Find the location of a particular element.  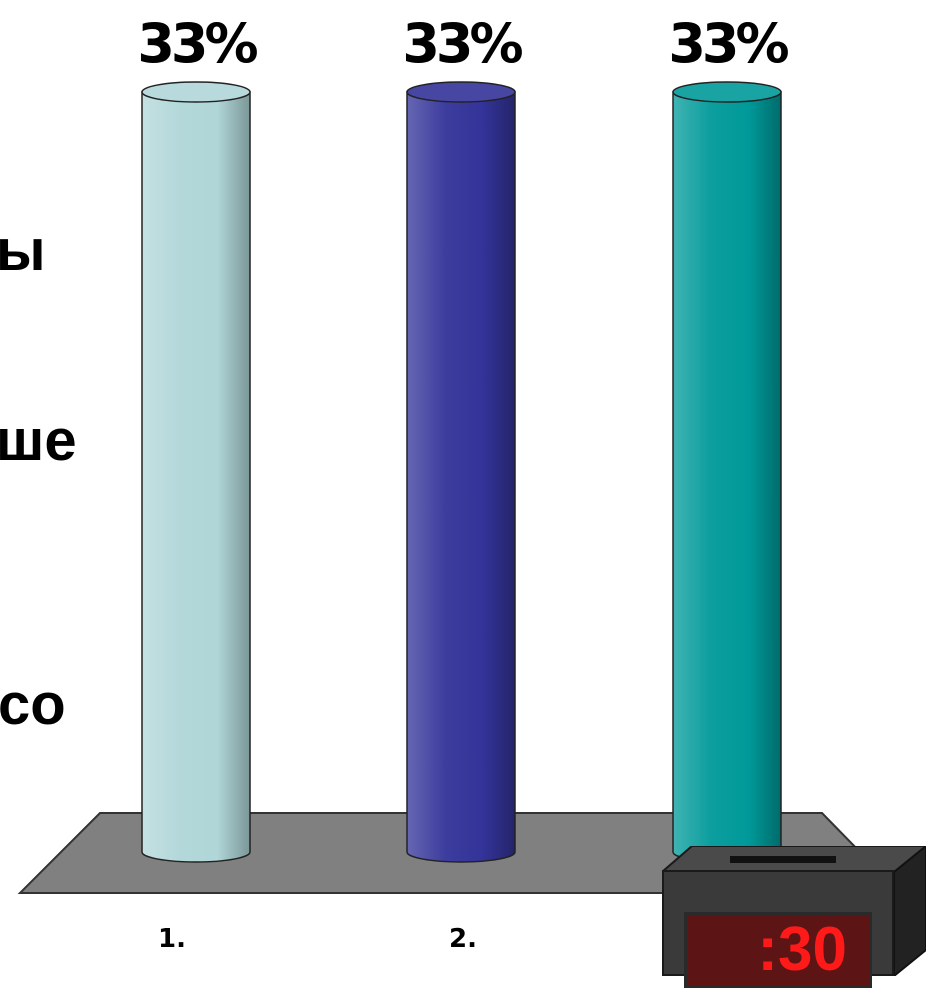

timer-side-face is located at coordinates (909, 911).